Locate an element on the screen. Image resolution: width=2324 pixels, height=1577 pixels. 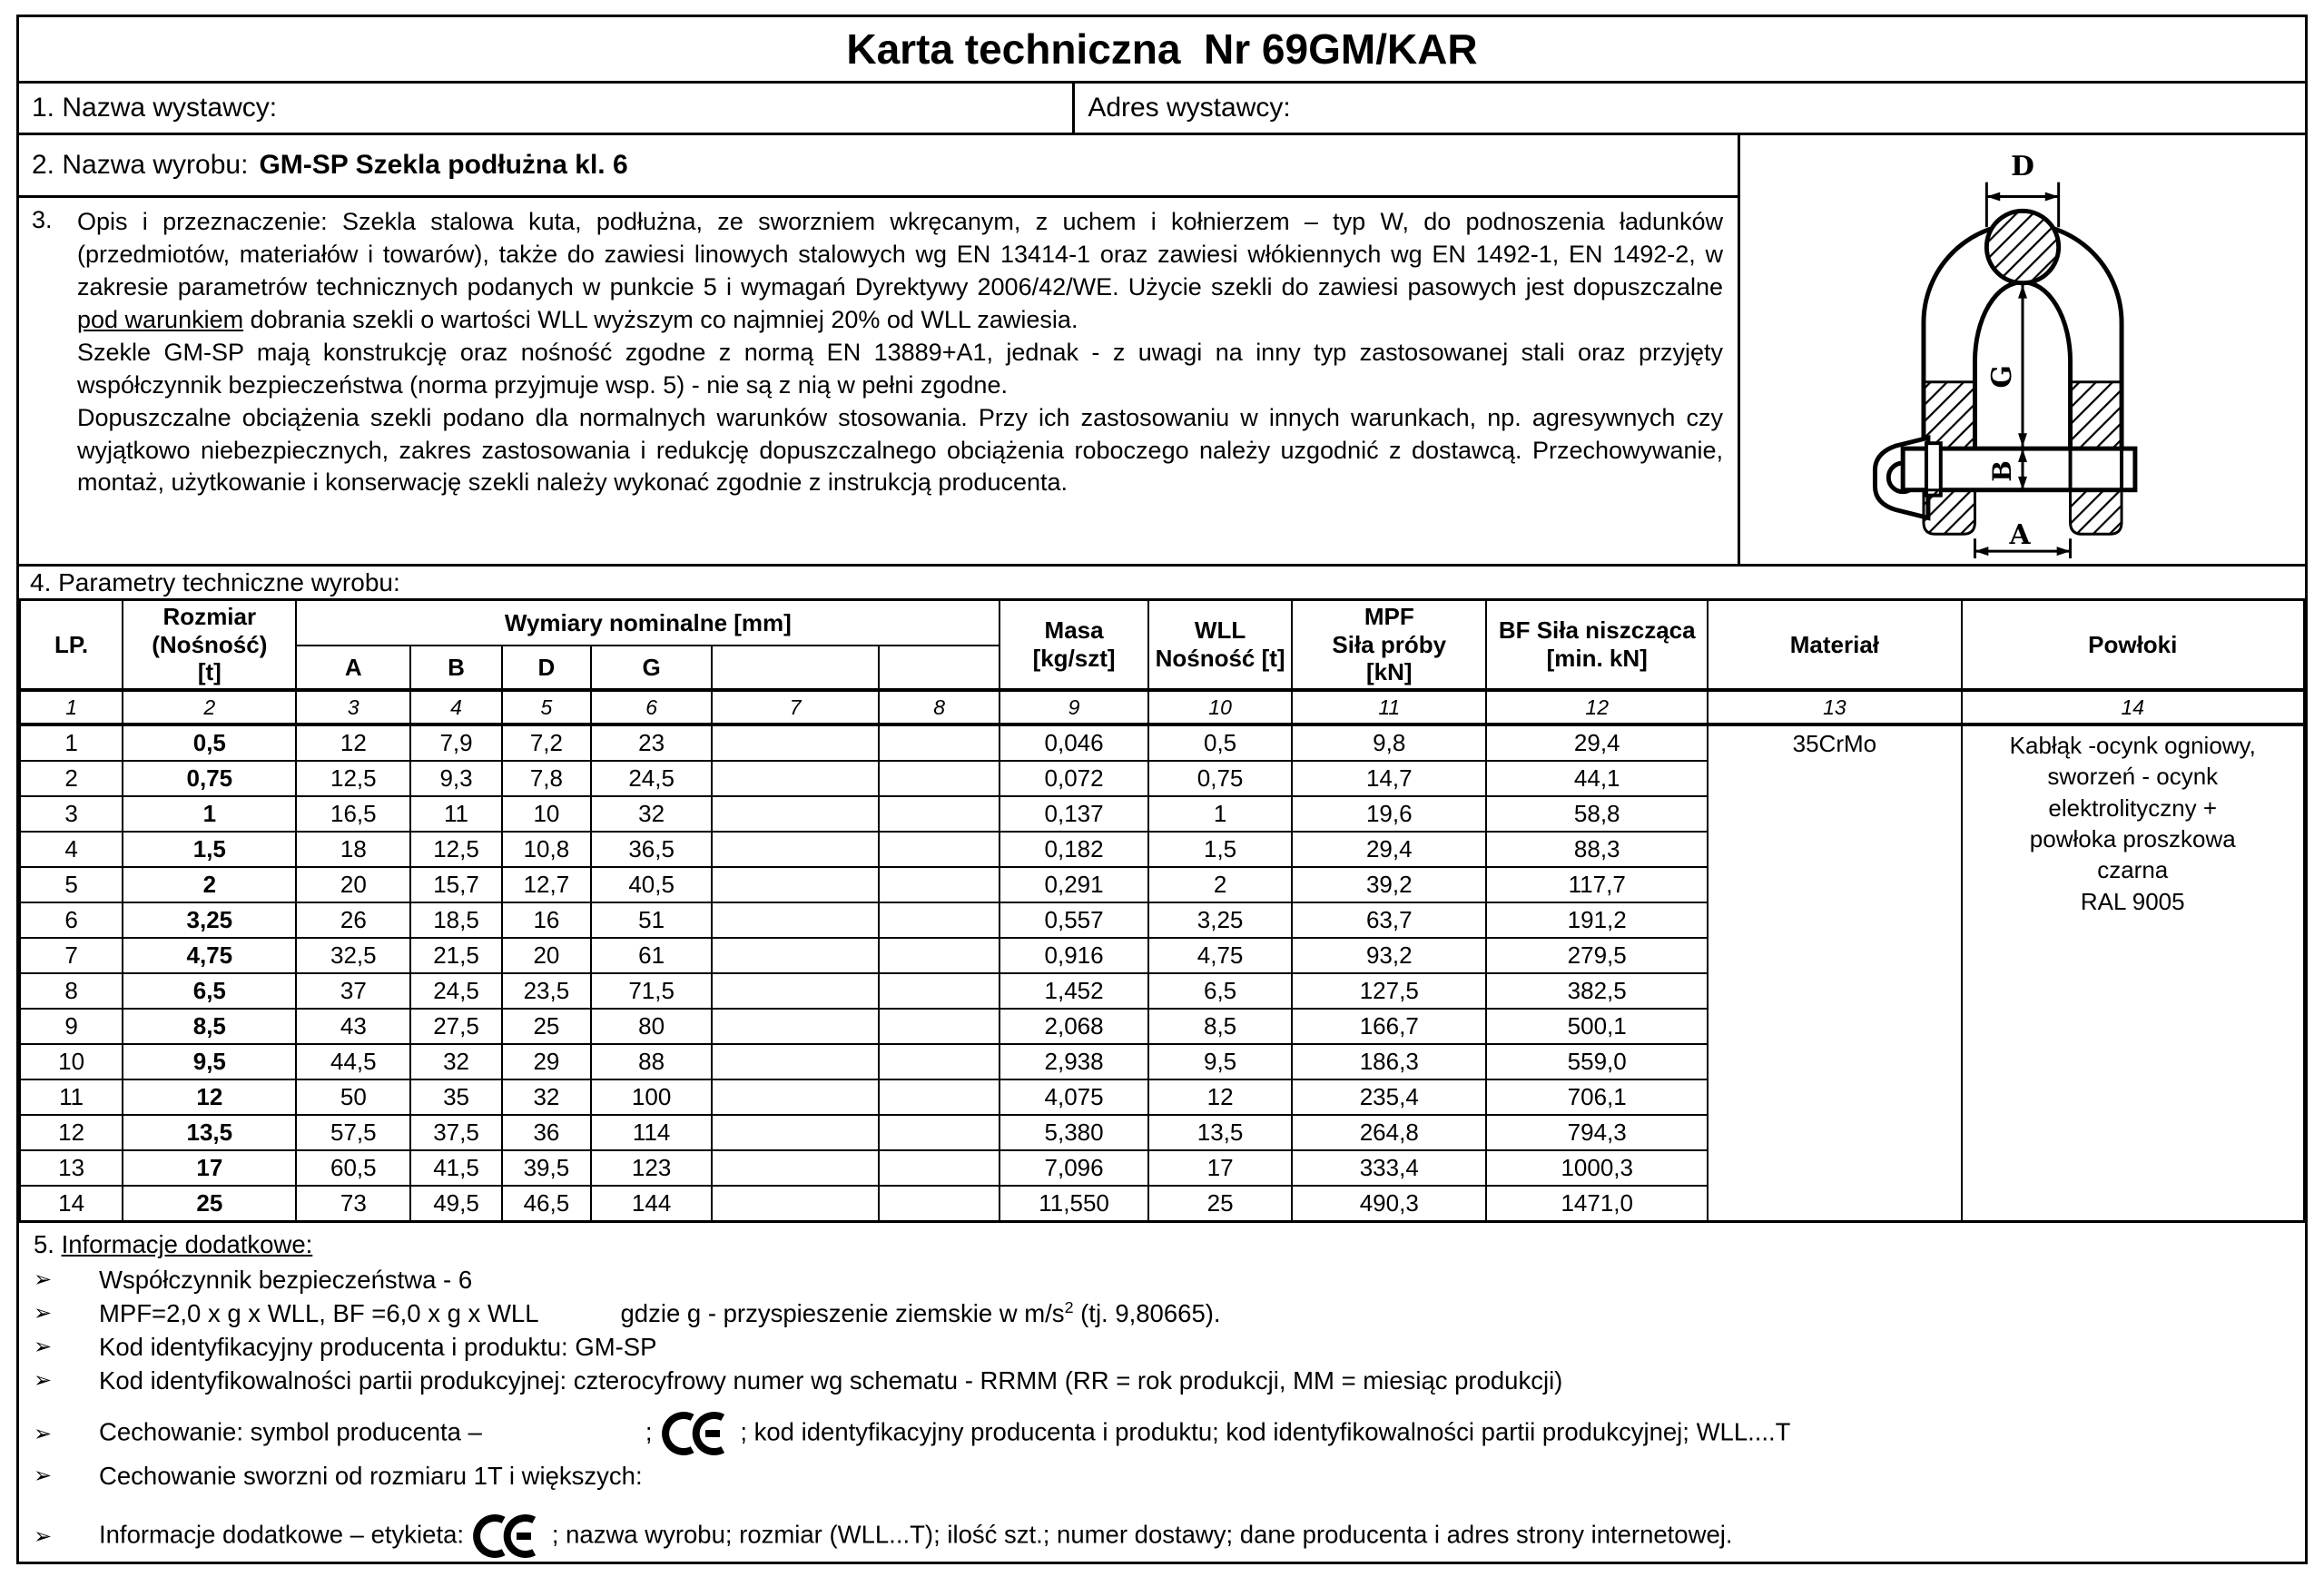
cell-wll: 9,5 is located at coordinates (1220, 1062).